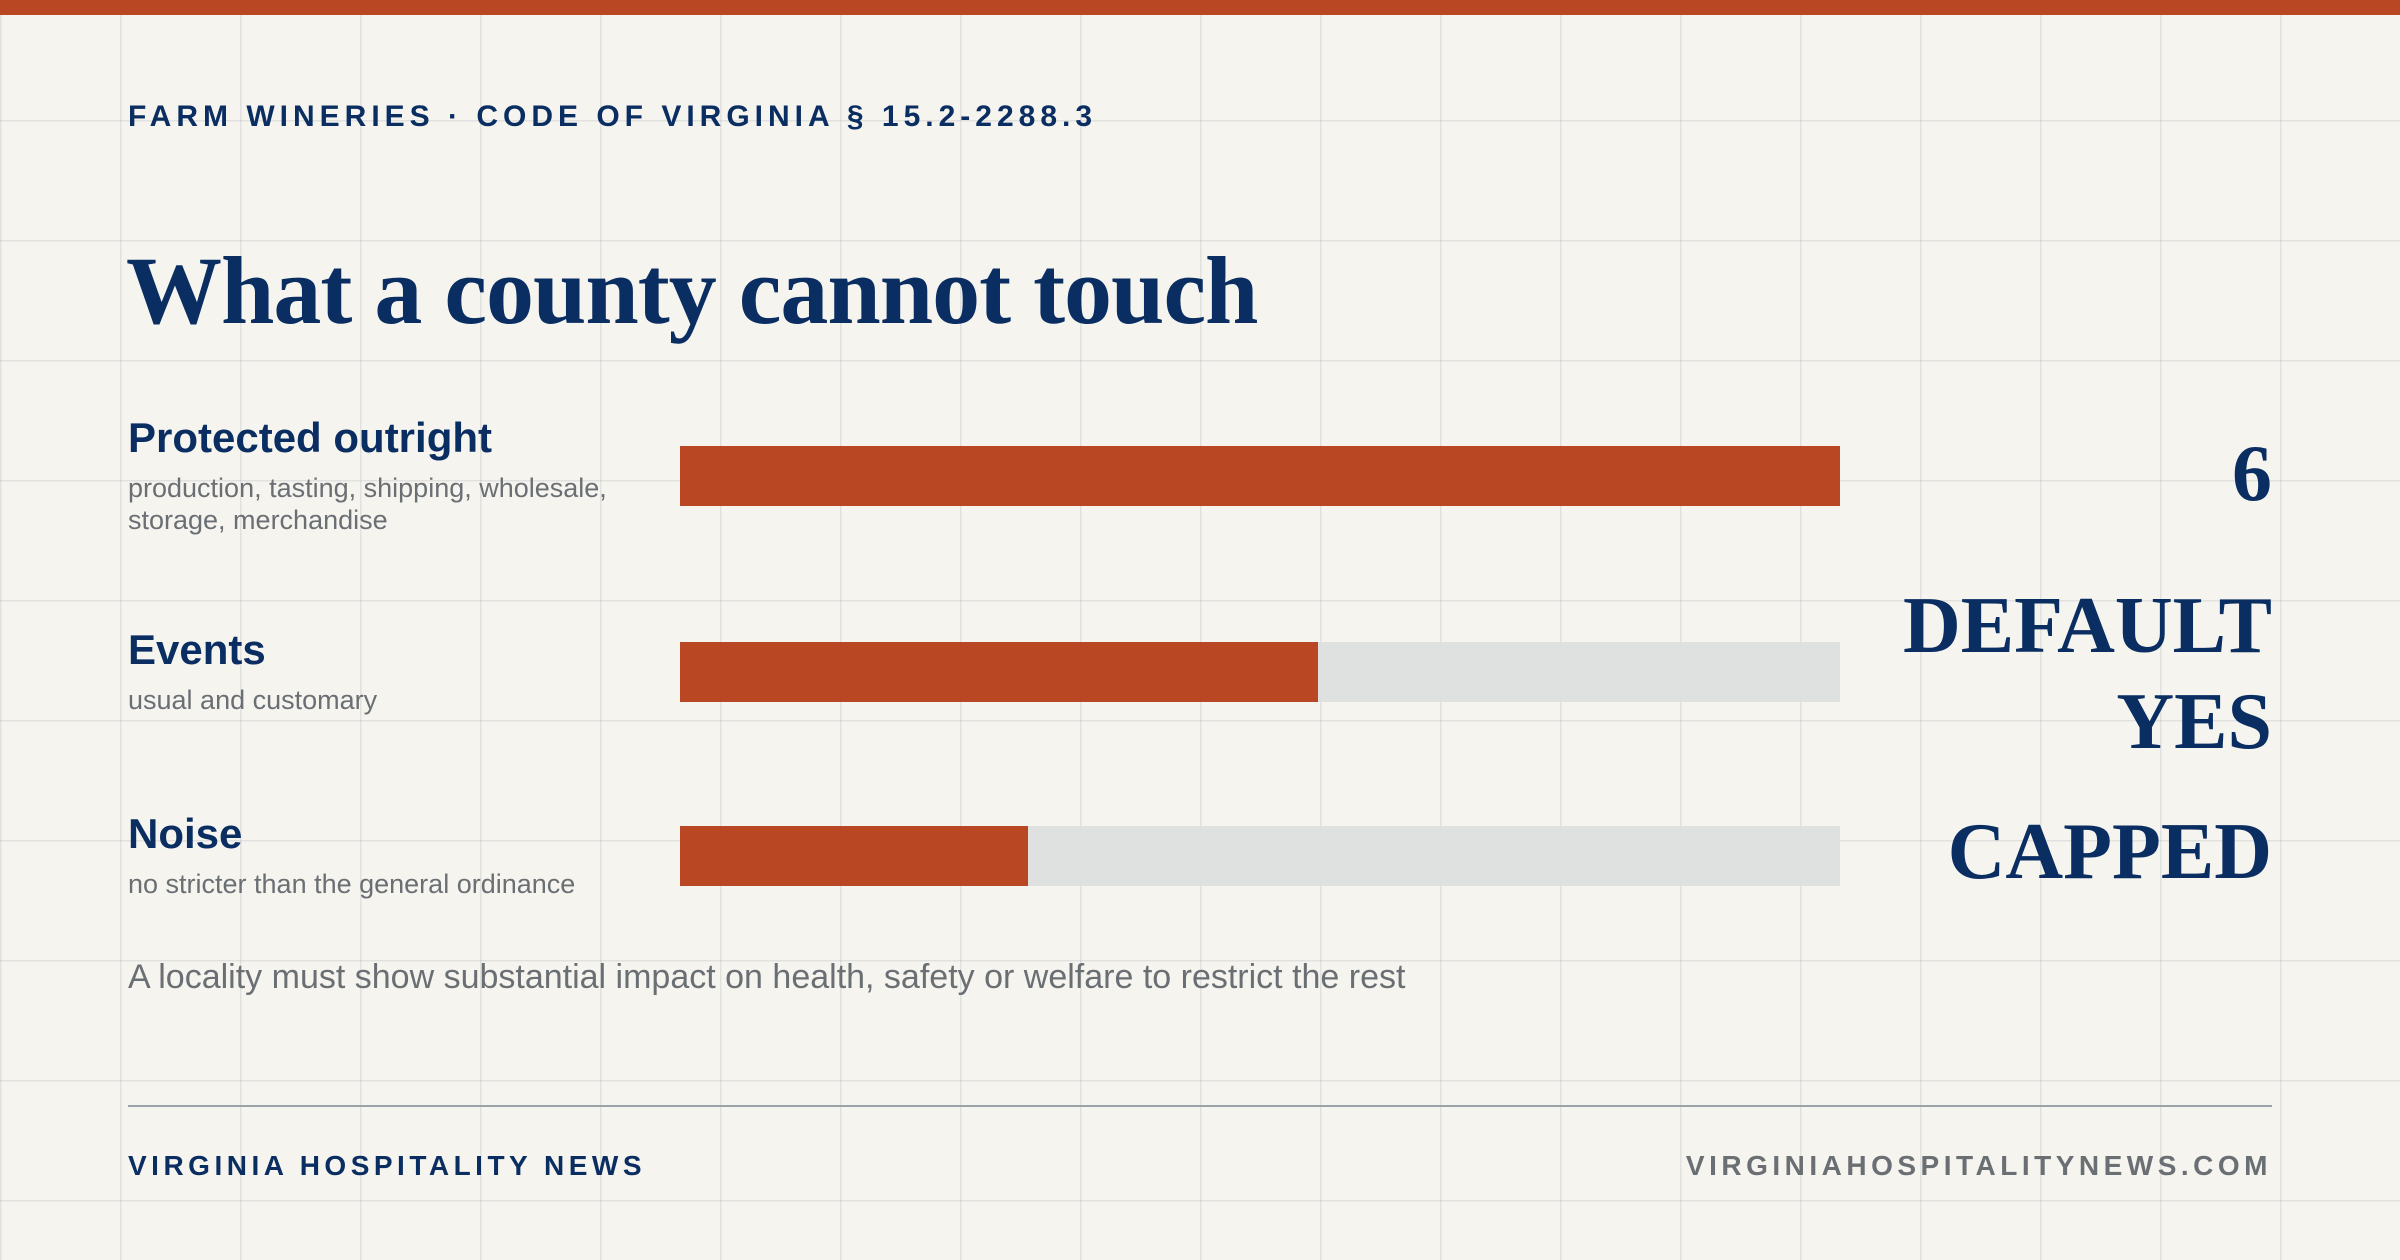 Image resolution: width=2400 pixels, height=1260 pixels. What do you see at coordinates (1200, 7) in the screenshot?
I see `top-accent-bar` at bounding box center [1200, 7].